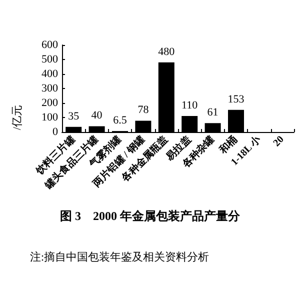  I want to click on data-label: 35, so click(74, 116).